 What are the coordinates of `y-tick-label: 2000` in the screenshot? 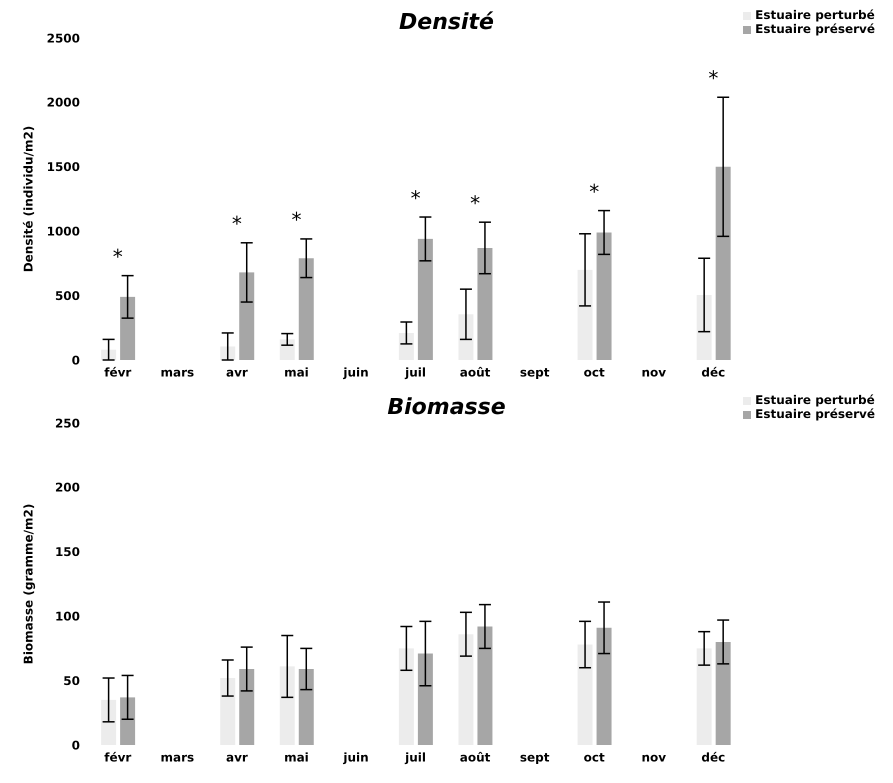 It's located at (63, 103).